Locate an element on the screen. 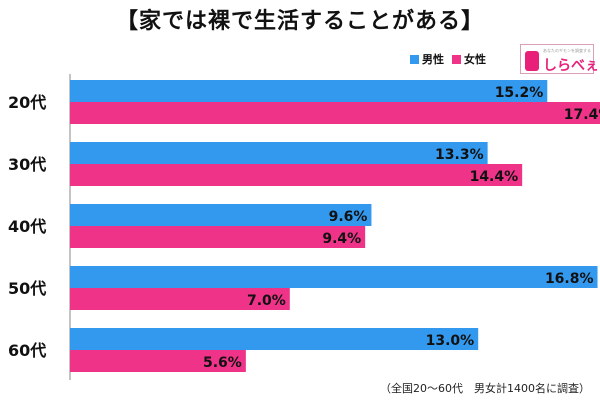 Image resolution: width=600 pixels, height=400 pixels. logo-tagline: あなたのギモンを調査する is located at coordinates (567, 50).